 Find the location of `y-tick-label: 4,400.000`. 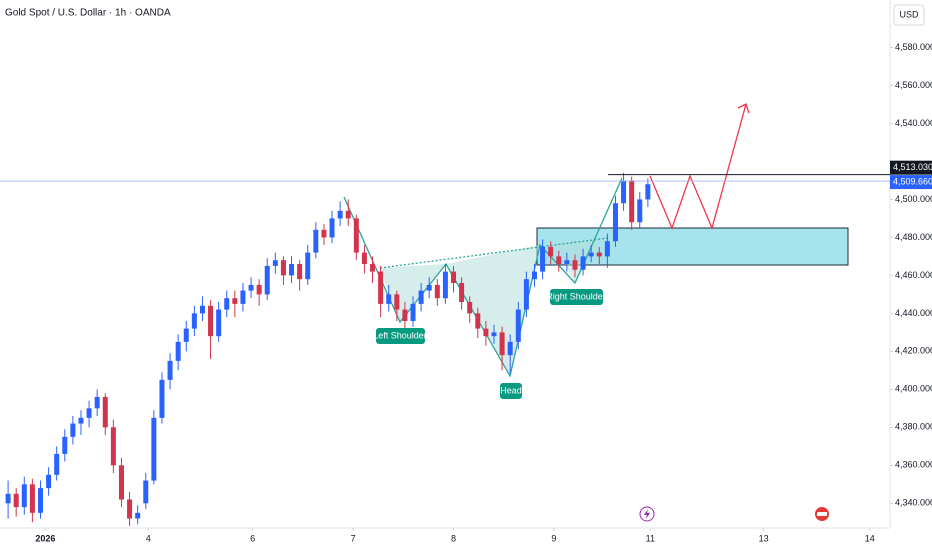

y-tick-label: 4,400.000 is located at coordinates (913, 389).